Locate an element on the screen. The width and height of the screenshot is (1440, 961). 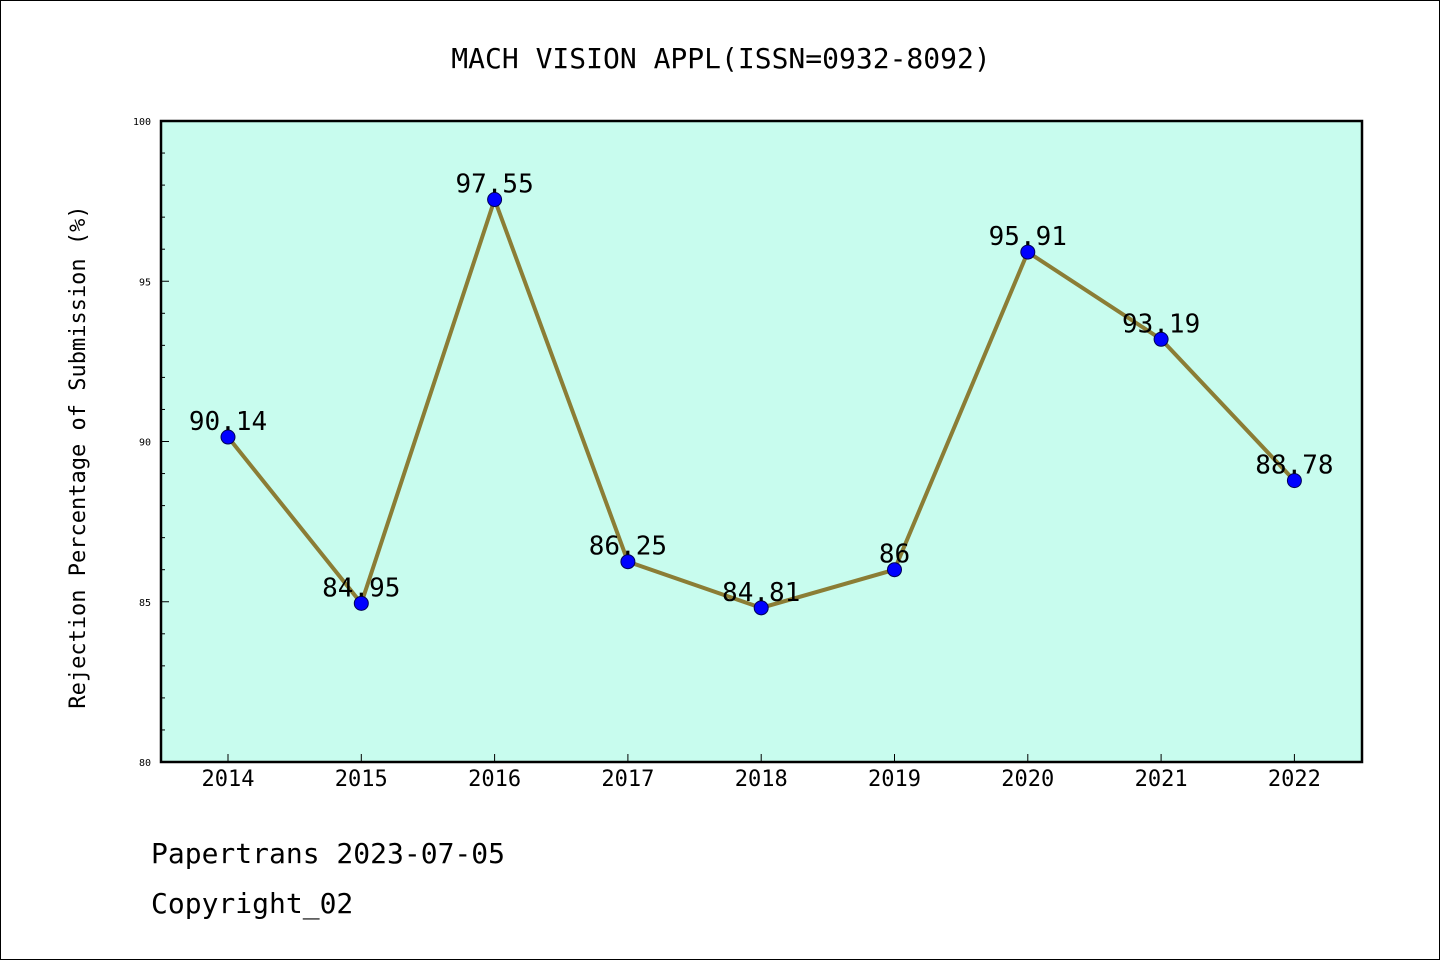
x-tick-label: 2019 is located at coordinates (894, 779).